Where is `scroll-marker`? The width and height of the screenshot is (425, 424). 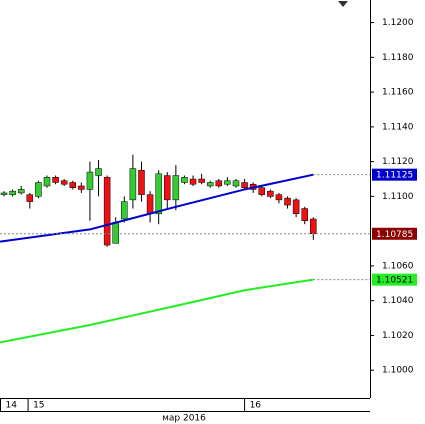
scroll-marker is located at coordinates (343, 4).